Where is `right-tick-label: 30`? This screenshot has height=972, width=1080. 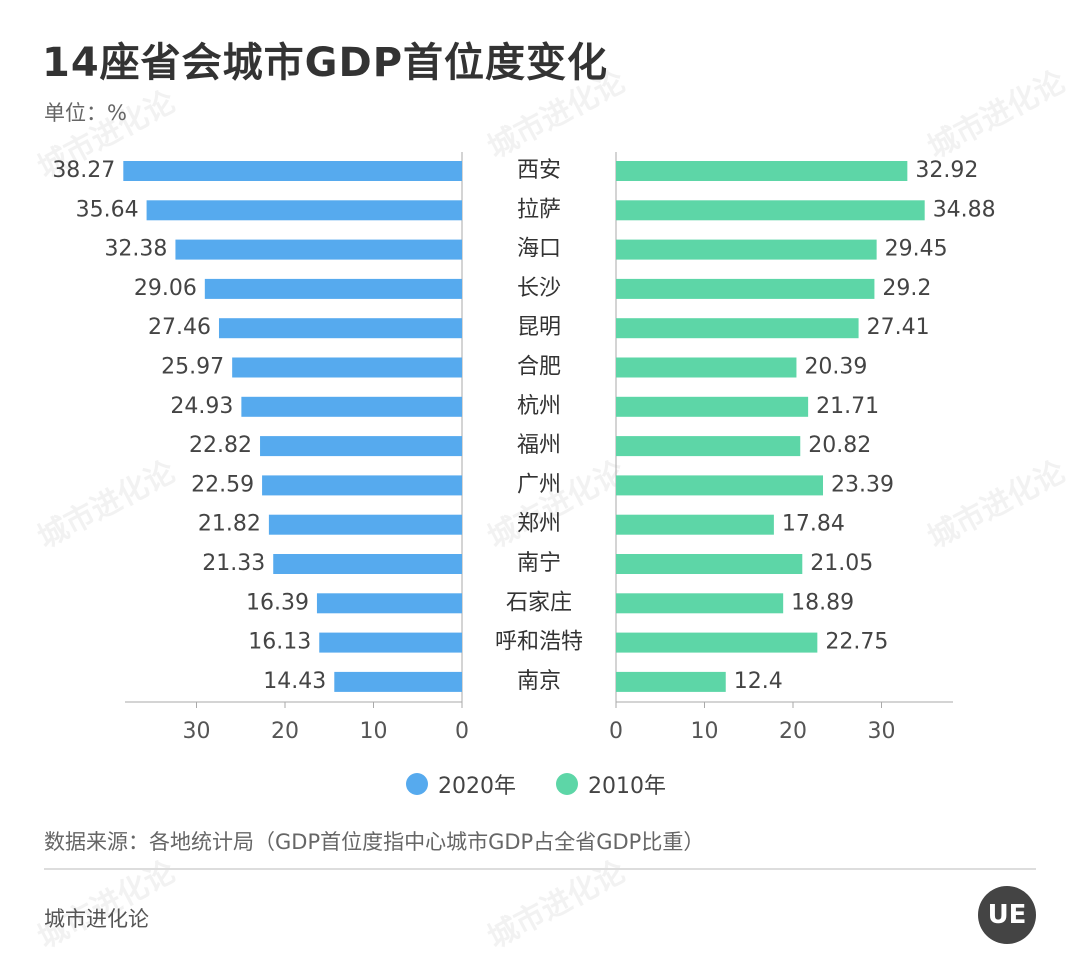 right-tick-label: 30 is located at coordinates (882, 731).